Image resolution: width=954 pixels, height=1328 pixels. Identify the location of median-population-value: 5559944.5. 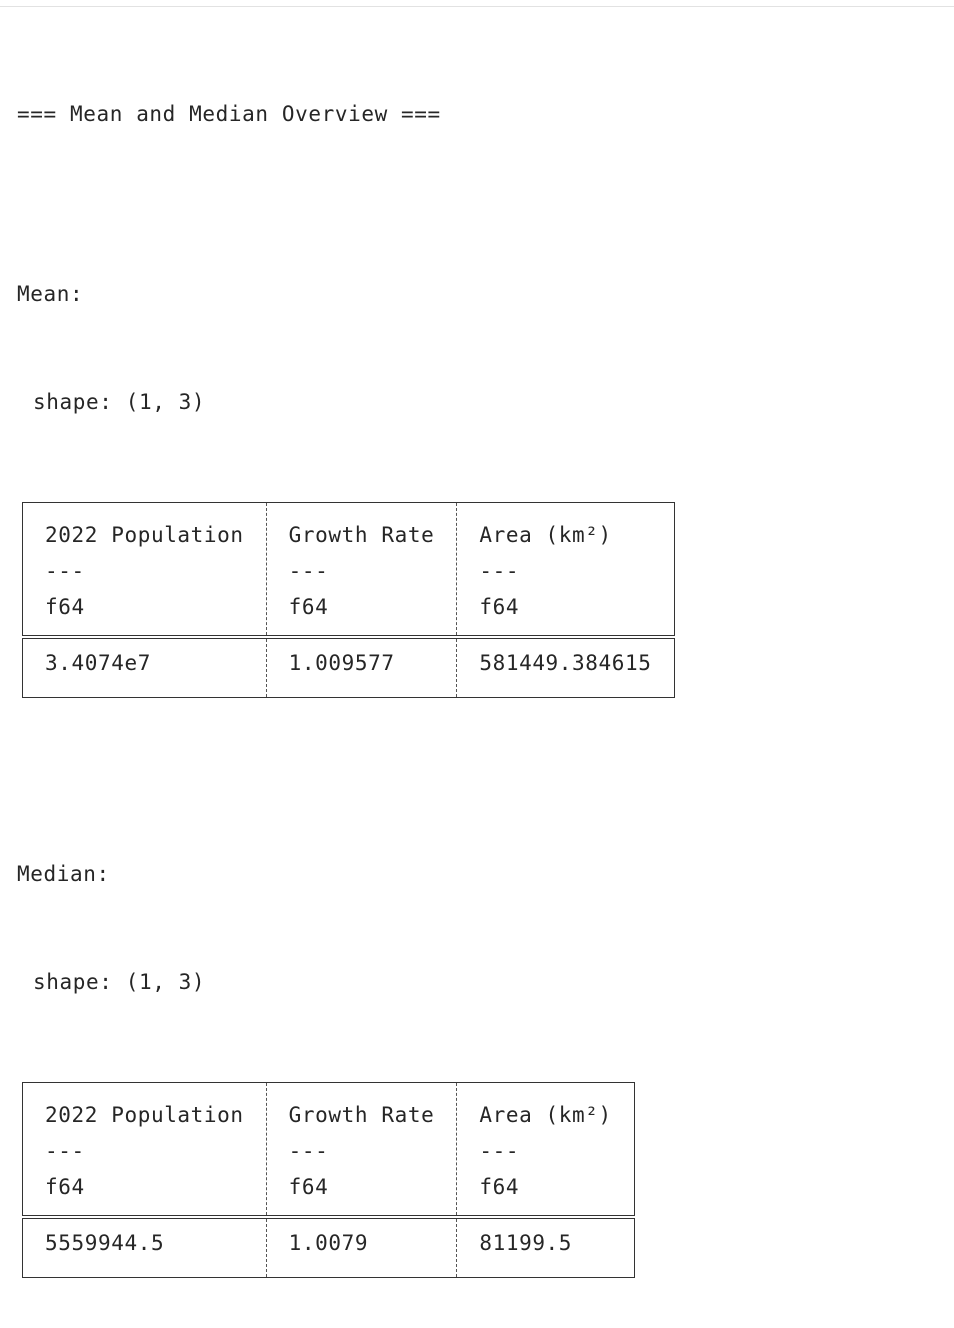
(105, 1243).